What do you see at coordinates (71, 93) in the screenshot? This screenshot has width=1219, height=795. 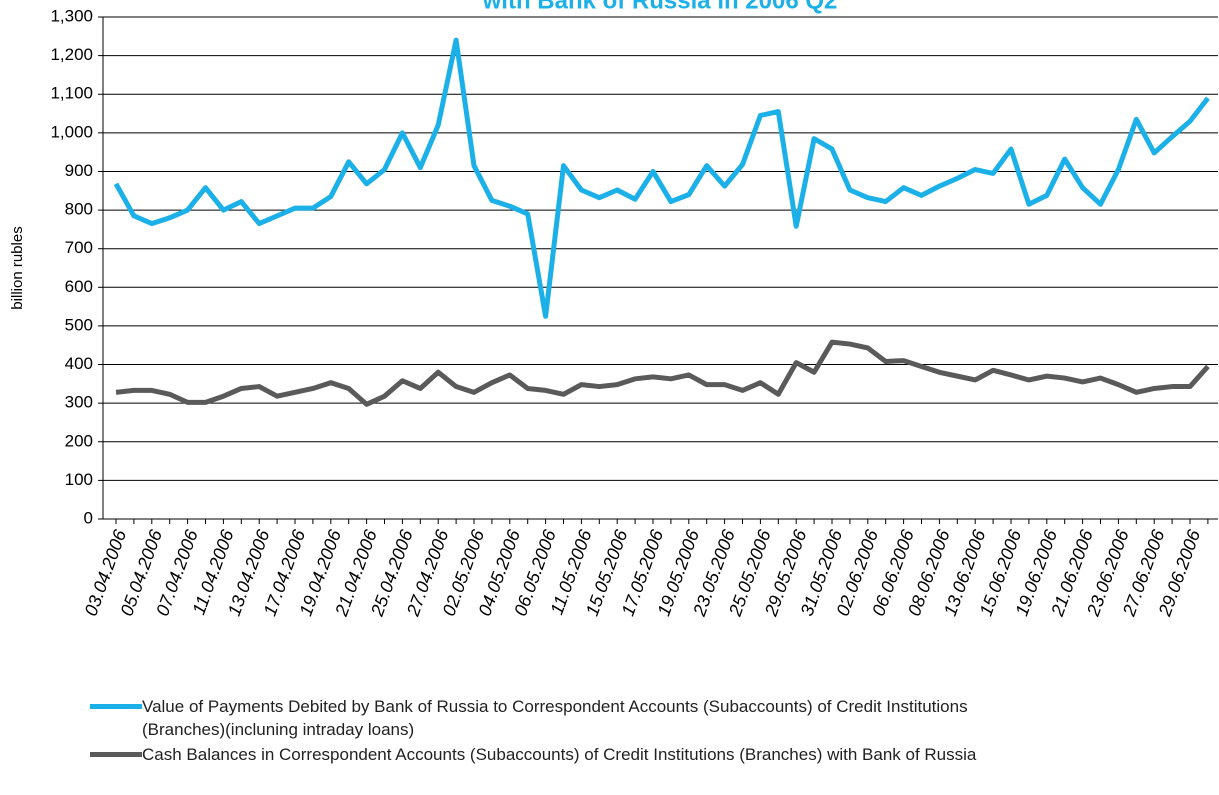 I see `y-tick-label: 1,100` at bounding box center [71, 93].